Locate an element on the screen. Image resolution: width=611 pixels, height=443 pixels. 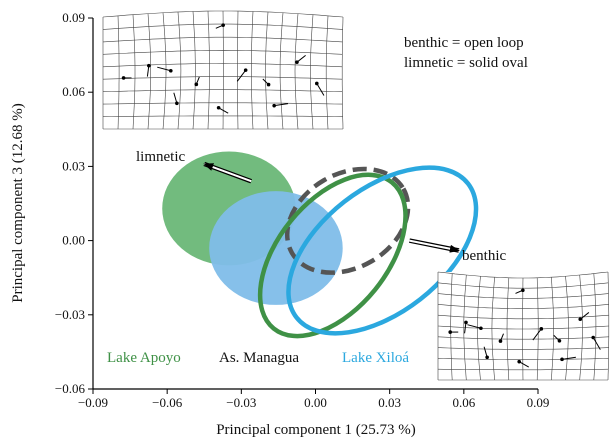
x-axis-title: Principal component 1 (25.73 %) is located at coordinates (316, 430).